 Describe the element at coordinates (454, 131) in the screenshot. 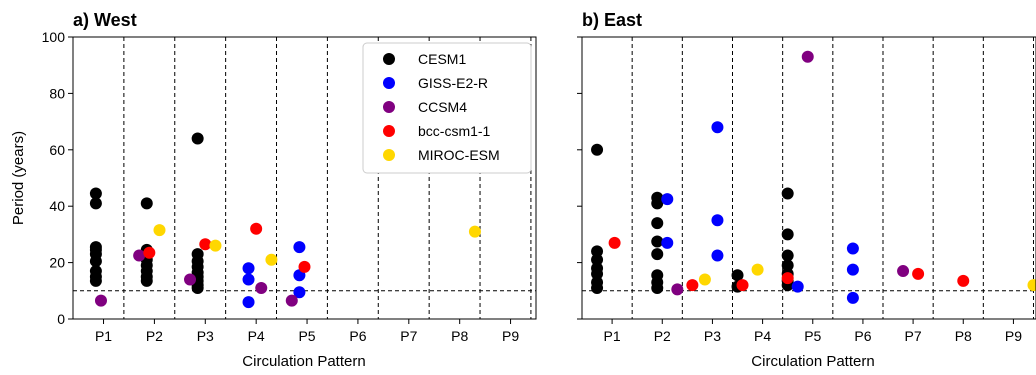

I see `legend-label-bcc-csm1-1: bcc-csm1-1` at that location.